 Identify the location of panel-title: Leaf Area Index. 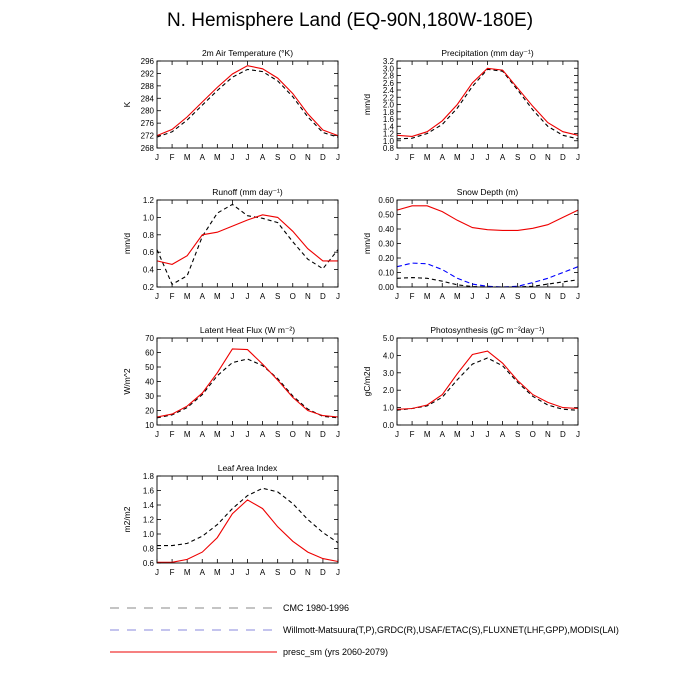
(248, 468).